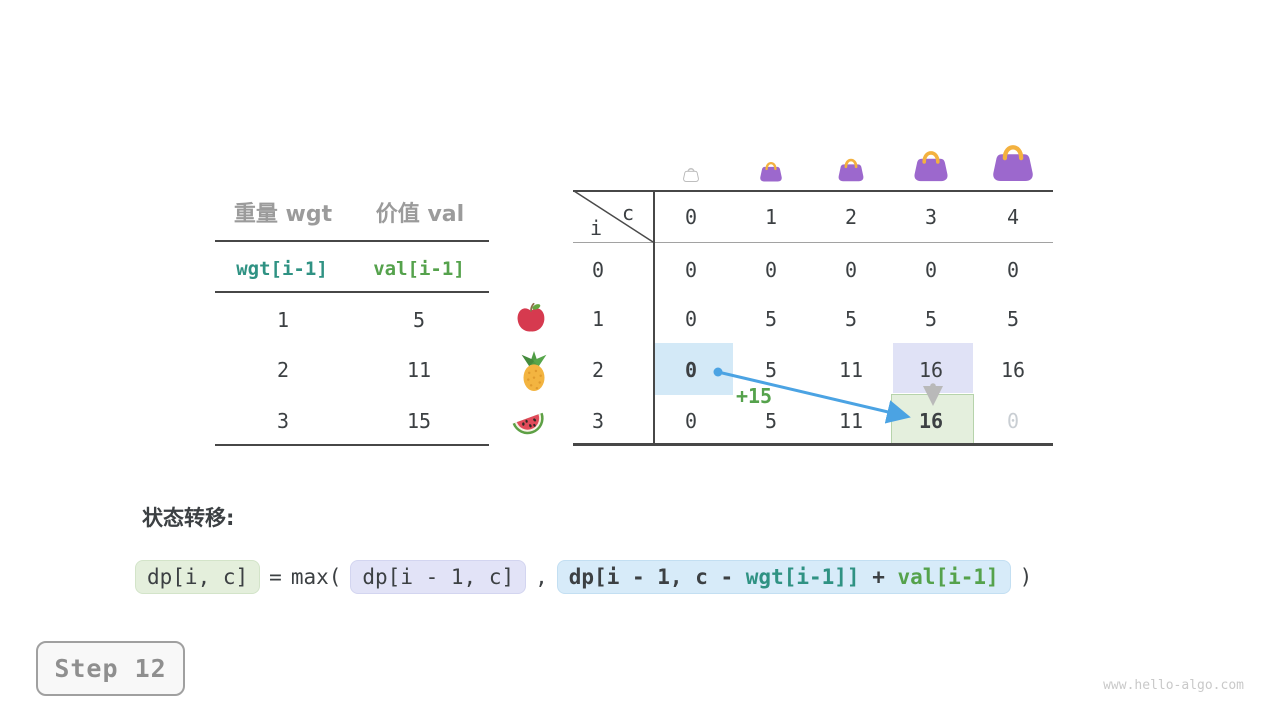  What do you see at coordinates (851, 170) in the screenshot?
I see `bag-medium-icon` at bounding box center [851, 170].